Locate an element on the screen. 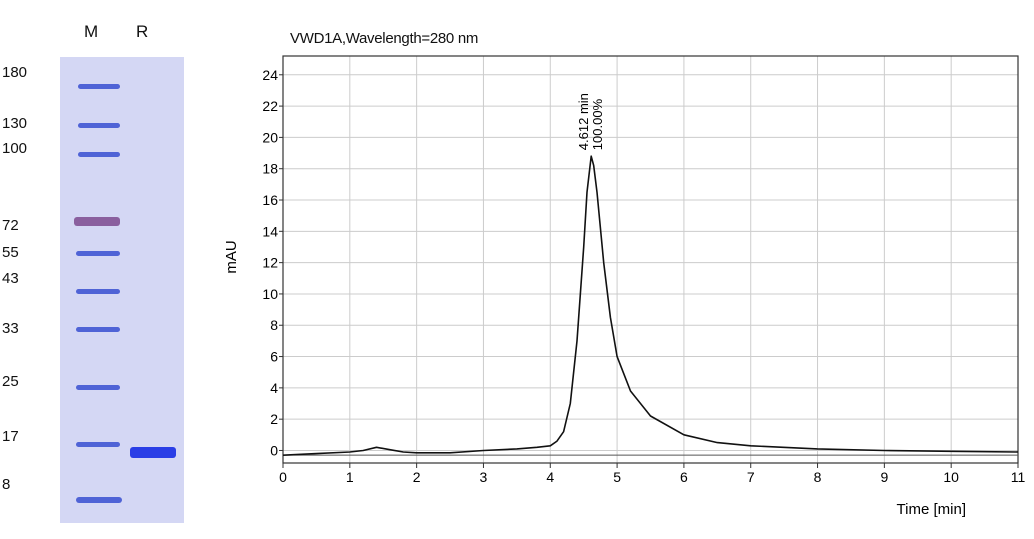 The width and height of the screenshot is (1034, 539). x-tick-label: 9 is located at coordinates (884, 477).